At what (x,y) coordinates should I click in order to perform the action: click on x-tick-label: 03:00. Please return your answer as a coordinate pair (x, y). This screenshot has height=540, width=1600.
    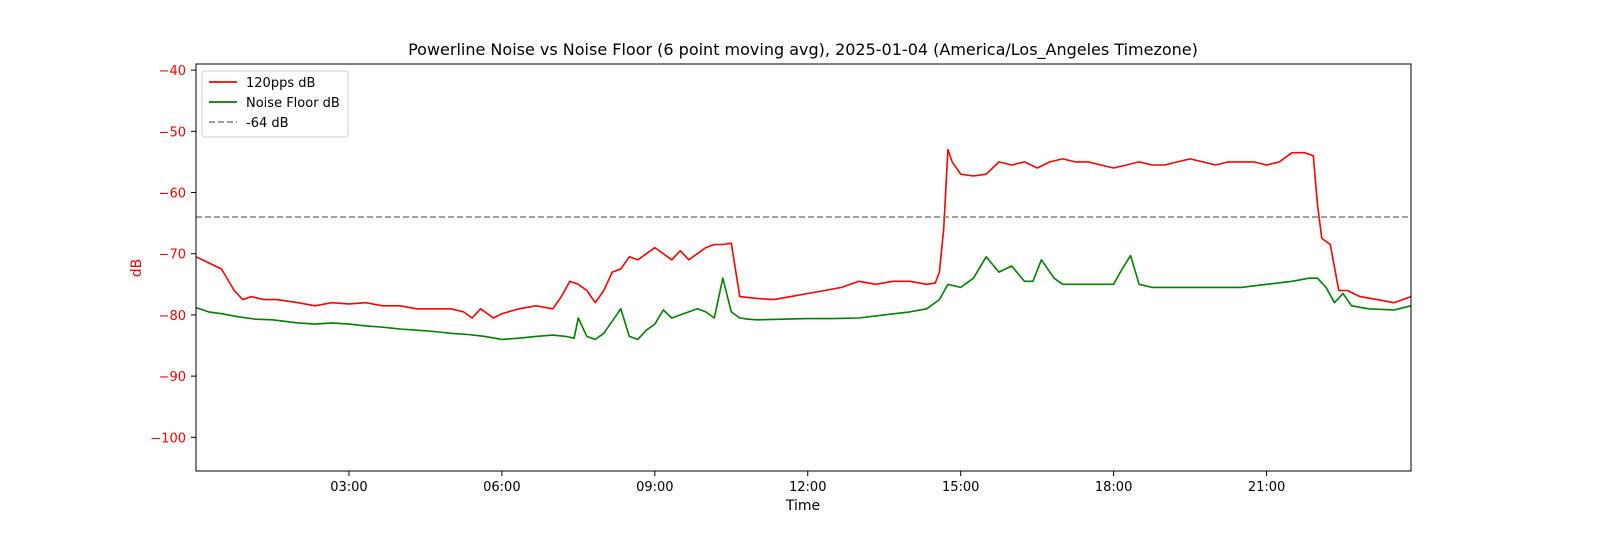
    Looking at the image, I should click on (348, 487).